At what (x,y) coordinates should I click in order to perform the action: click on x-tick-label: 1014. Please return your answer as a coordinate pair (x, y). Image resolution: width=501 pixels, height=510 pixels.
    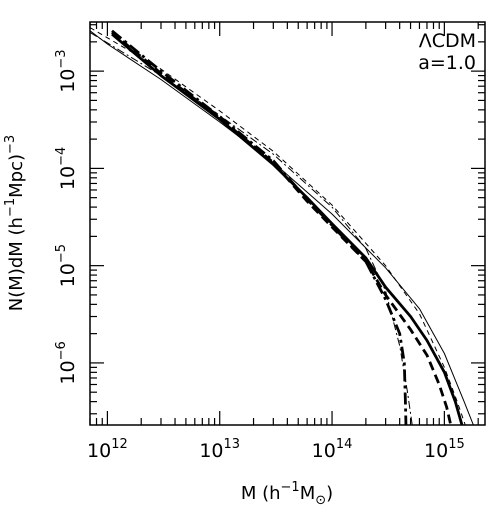
    Looking at the image, I should click on (332, 449).